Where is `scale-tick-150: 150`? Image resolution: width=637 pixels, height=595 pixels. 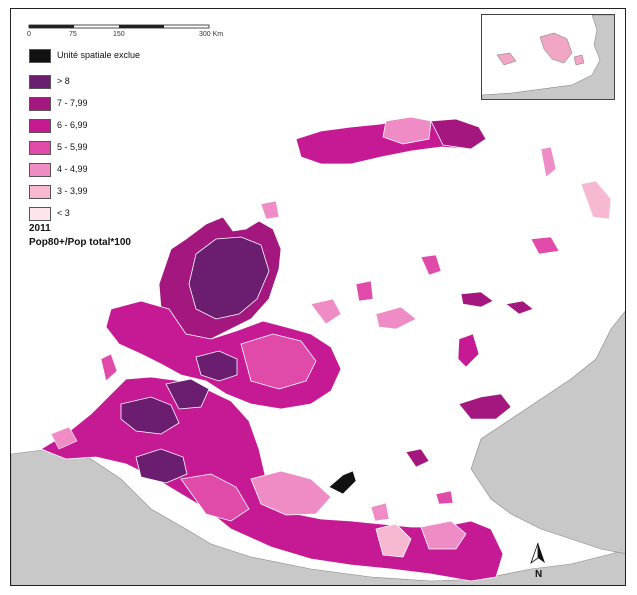
scale-tick-150: 150 is located at coordinates (119, 34).